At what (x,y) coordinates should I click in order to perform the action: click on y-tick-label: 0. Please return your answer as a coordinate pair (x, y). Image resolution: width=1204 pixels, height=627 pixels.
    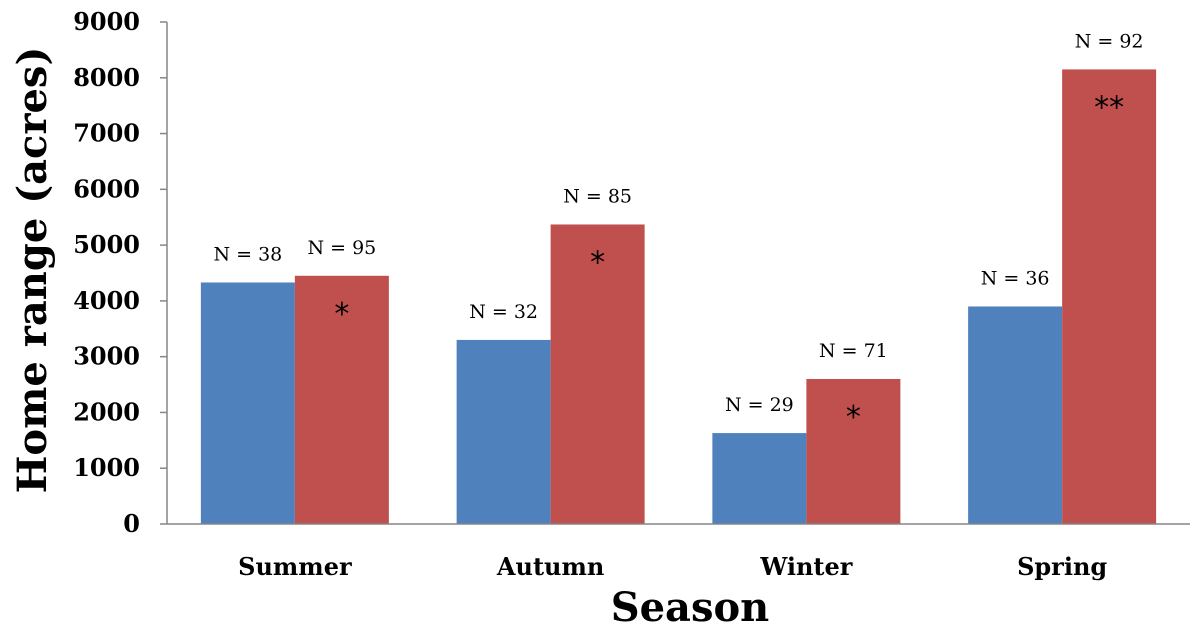
    Looking at the image, I should click on (131, 523).